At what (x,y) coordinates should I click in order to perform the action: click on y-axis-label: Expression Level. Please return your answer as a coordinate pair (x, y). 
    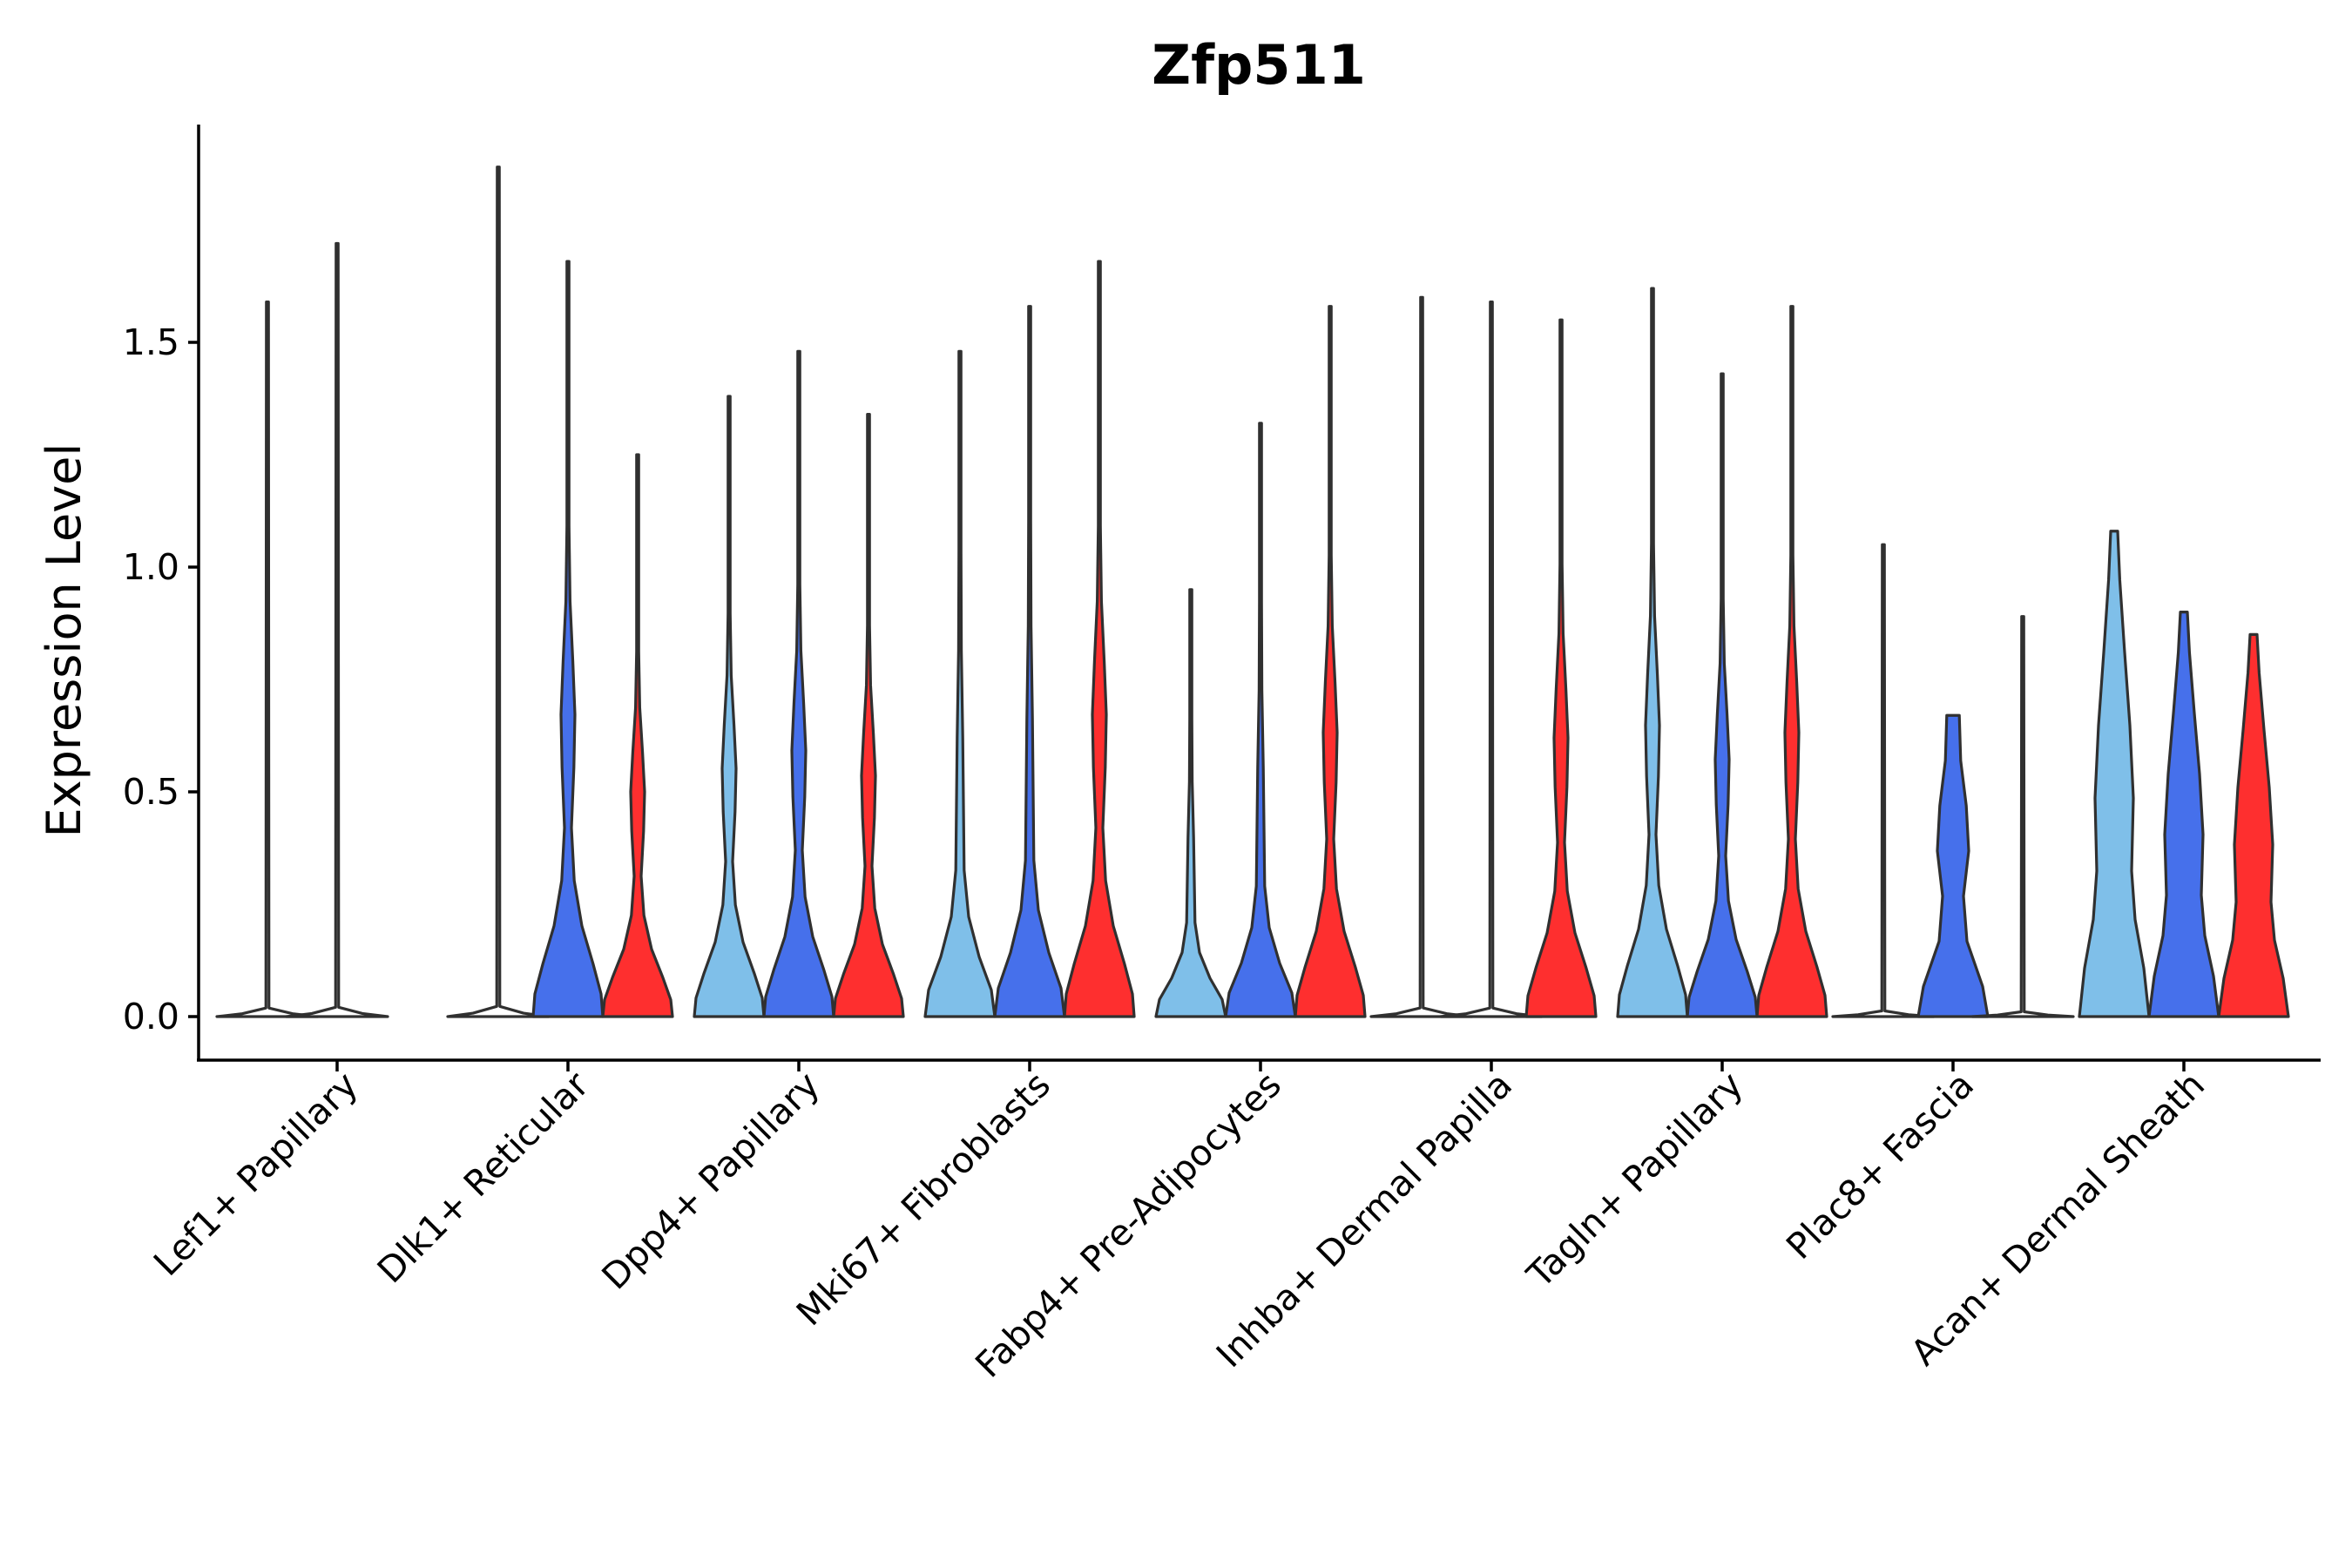
    Looking at the image, I should click on (64, 640).